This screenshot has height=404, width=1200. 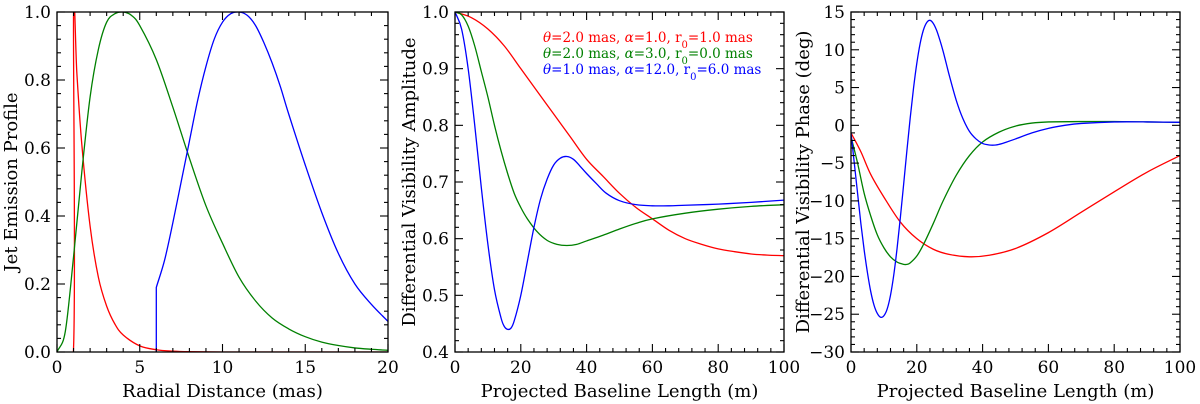 What do you see at coordinates (827, 202) in the screenshot?
I see `y-tick-label: −10` at bounding box center [827, 202].